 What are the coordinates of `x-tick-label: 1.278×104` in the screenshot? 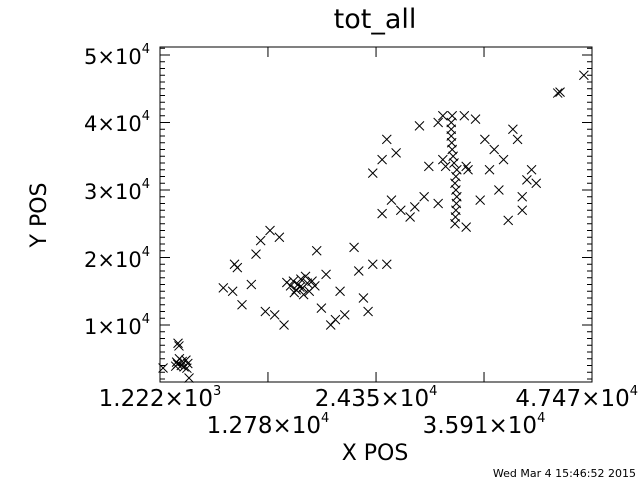 It's located at (268, 425).